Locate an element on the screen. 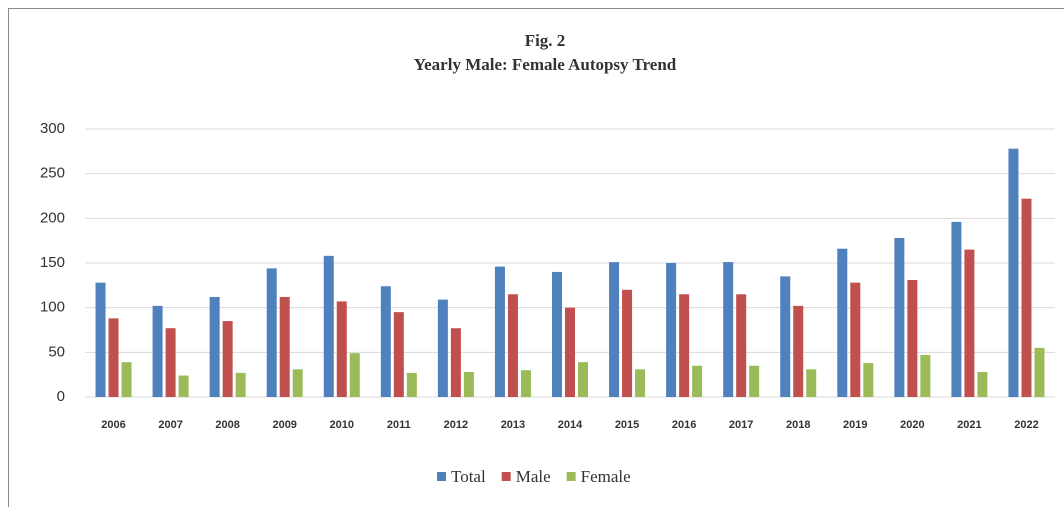  x-tick-label: 2020 is located at coordinates (912, 425).